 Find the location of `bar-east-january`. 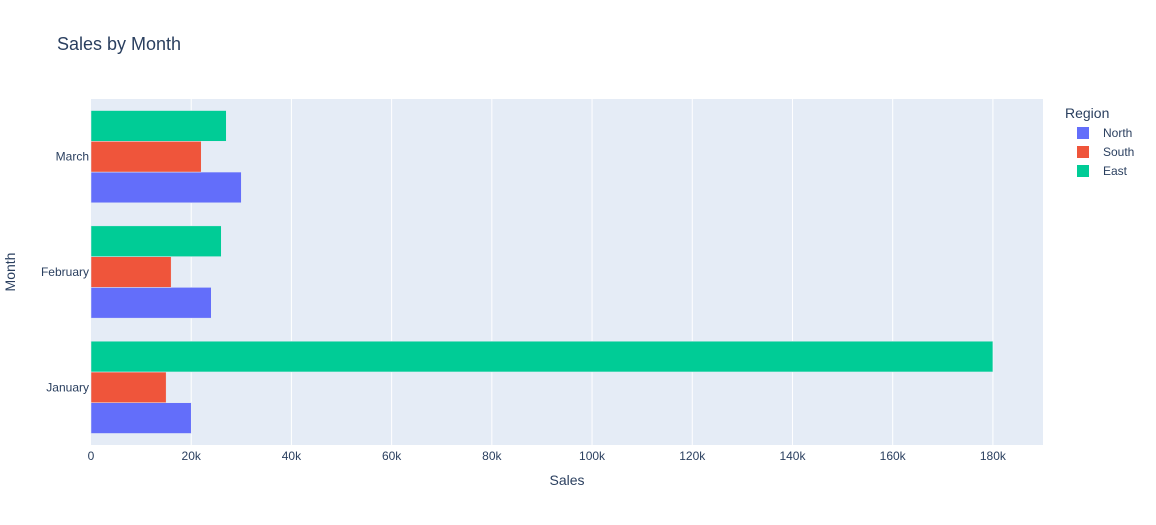

bar-east-january is located at coordinates (542, 356).